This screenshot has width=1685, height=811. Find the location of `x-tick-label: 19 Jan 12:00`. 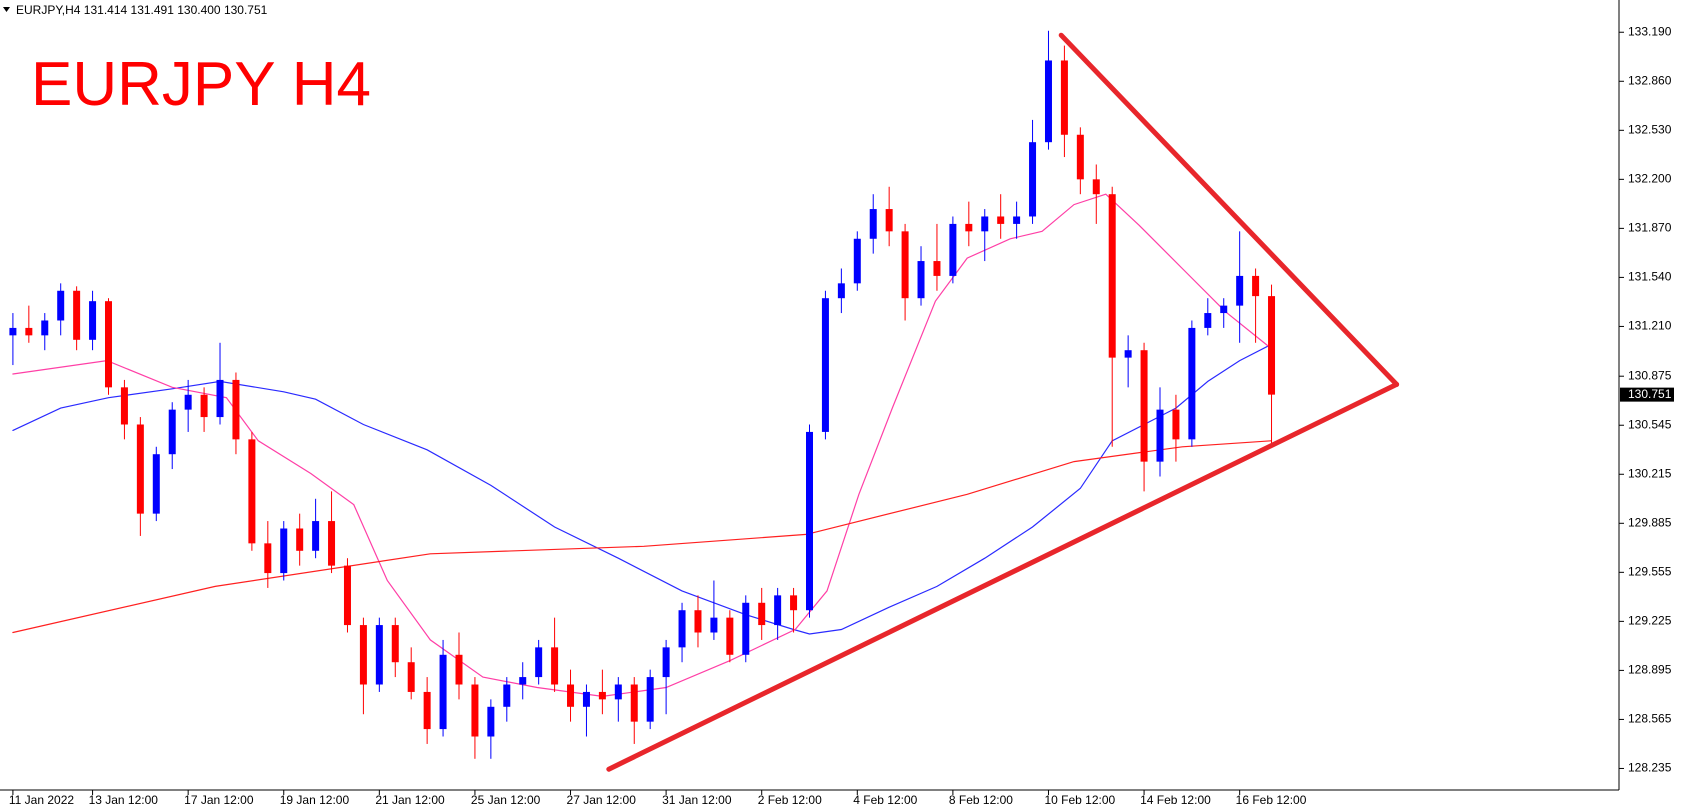

x-tick-label: 19 Jan 12:00 is located at coordinates (315, 800).